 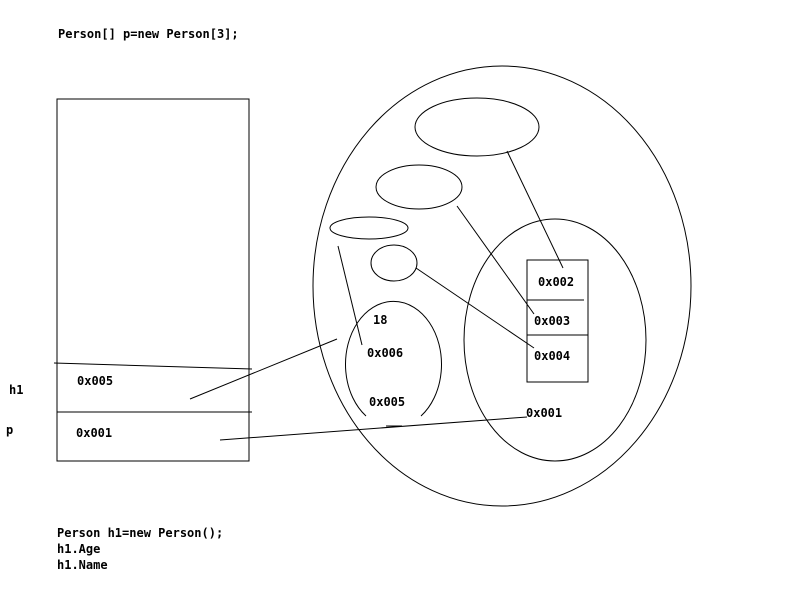 I want to click on person-name-ref: 0x006, so click(x=385, y=353).